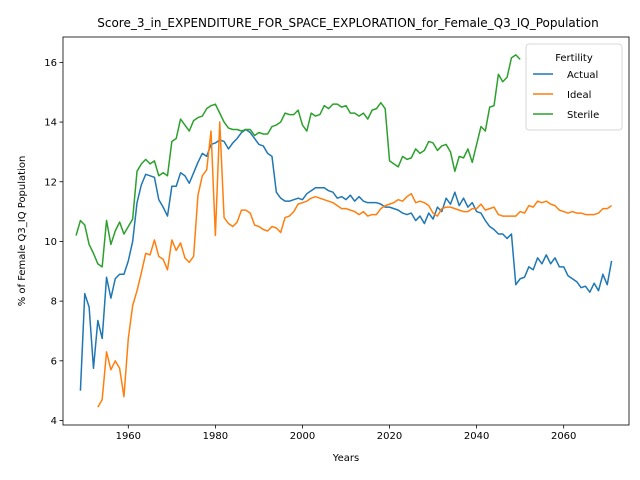 The width and height of the screenshot is (640, 480). I want to click on x-tick-label: 1980, so click(215, 436).